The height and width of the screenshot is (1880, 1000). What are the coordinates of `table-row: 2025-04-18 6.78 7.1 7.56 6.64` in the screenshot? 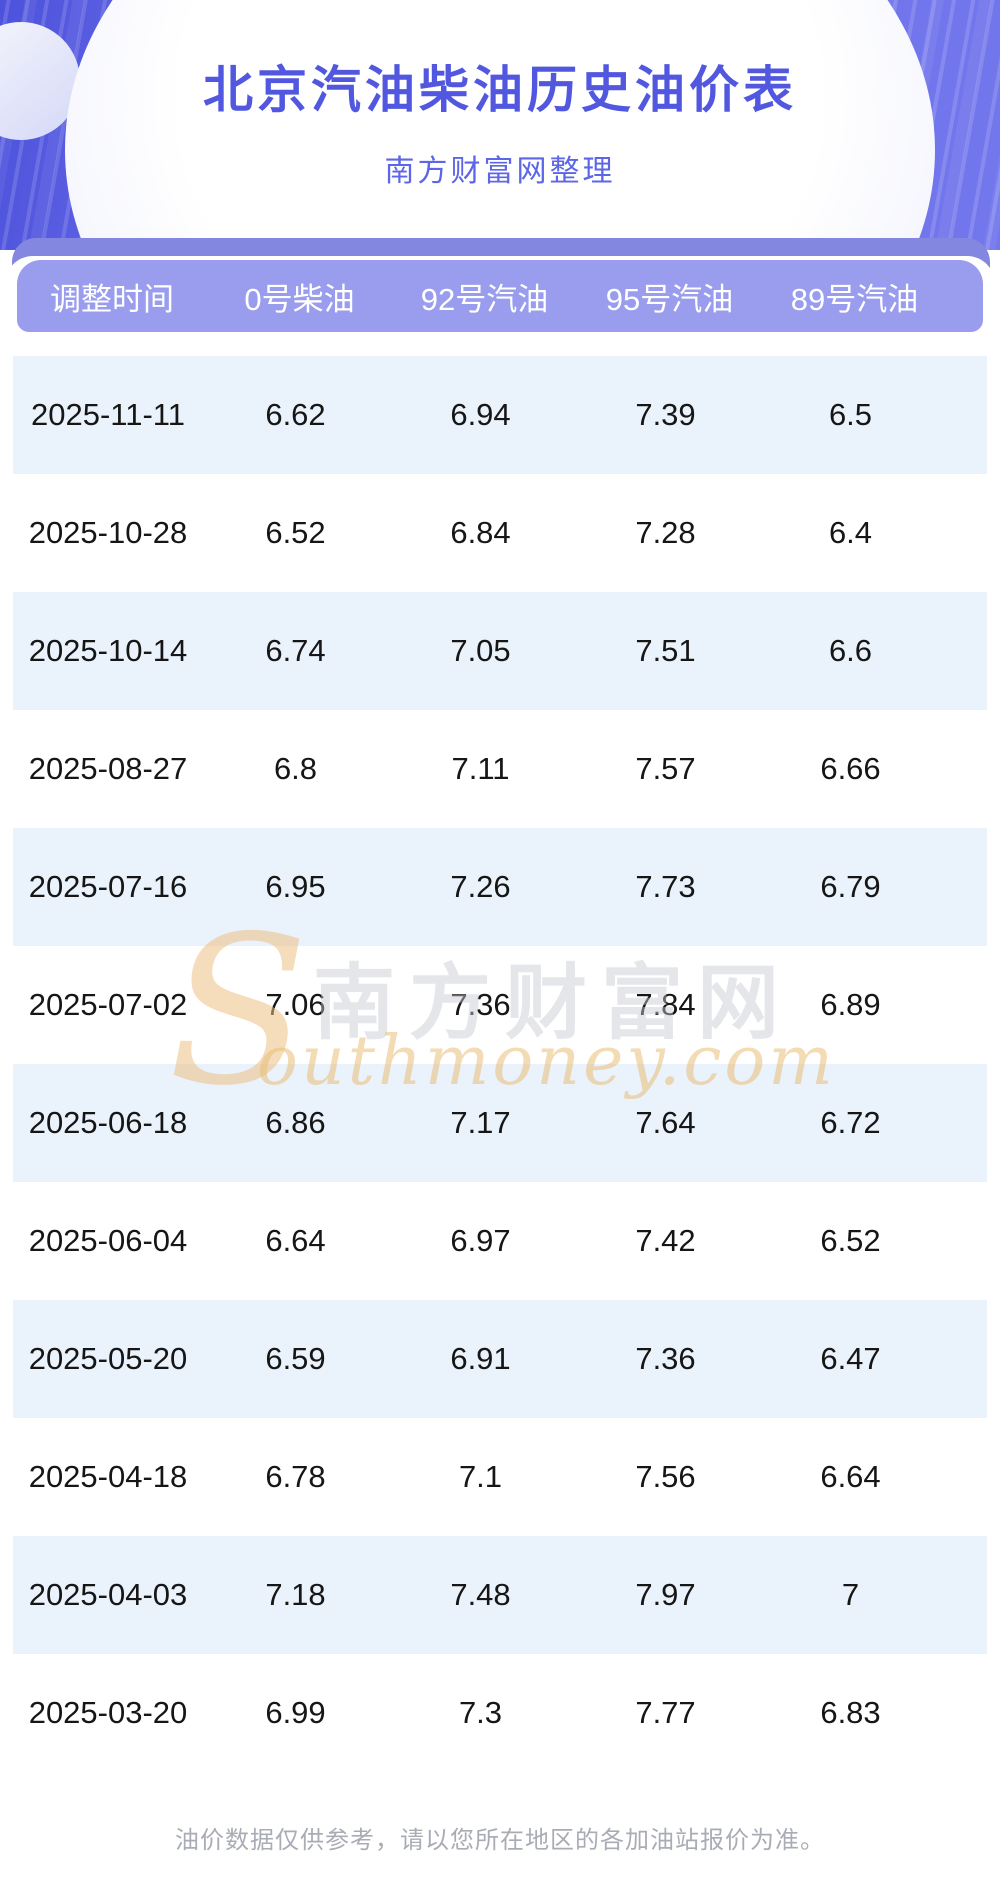 It's located at (500, 1477).